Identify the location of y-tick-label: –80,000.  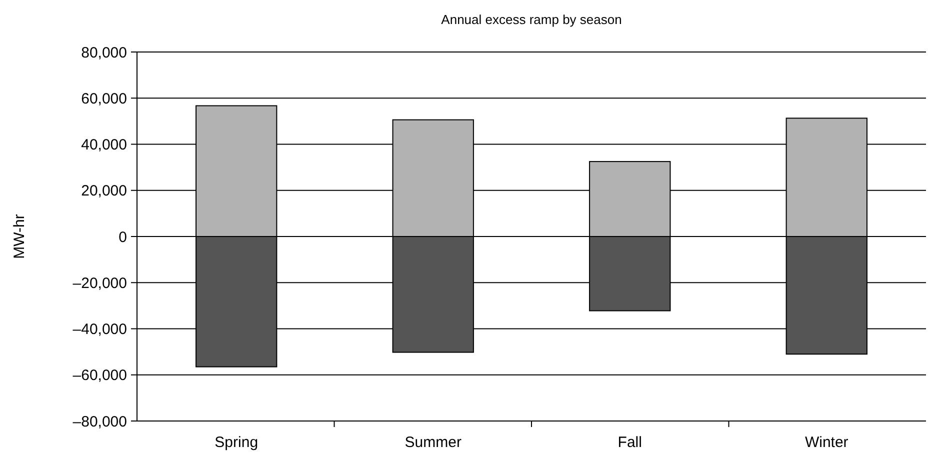
(99, 421).